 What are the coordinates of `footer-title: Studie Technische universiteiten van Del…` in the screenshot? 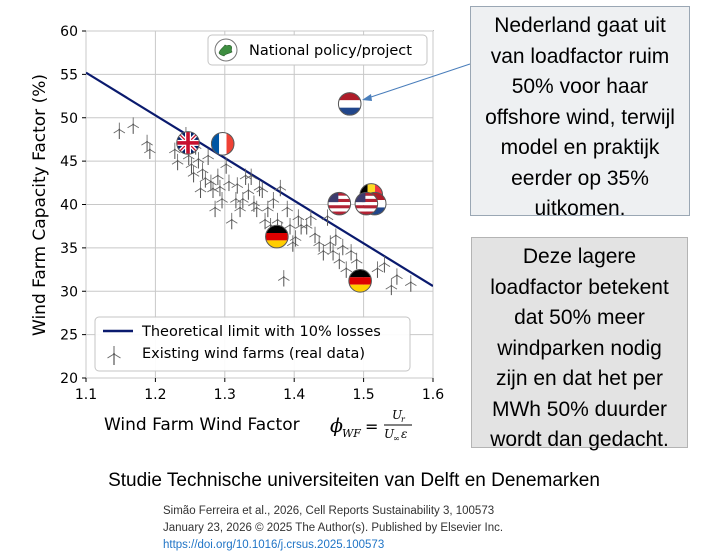 It's located at (354, 480).